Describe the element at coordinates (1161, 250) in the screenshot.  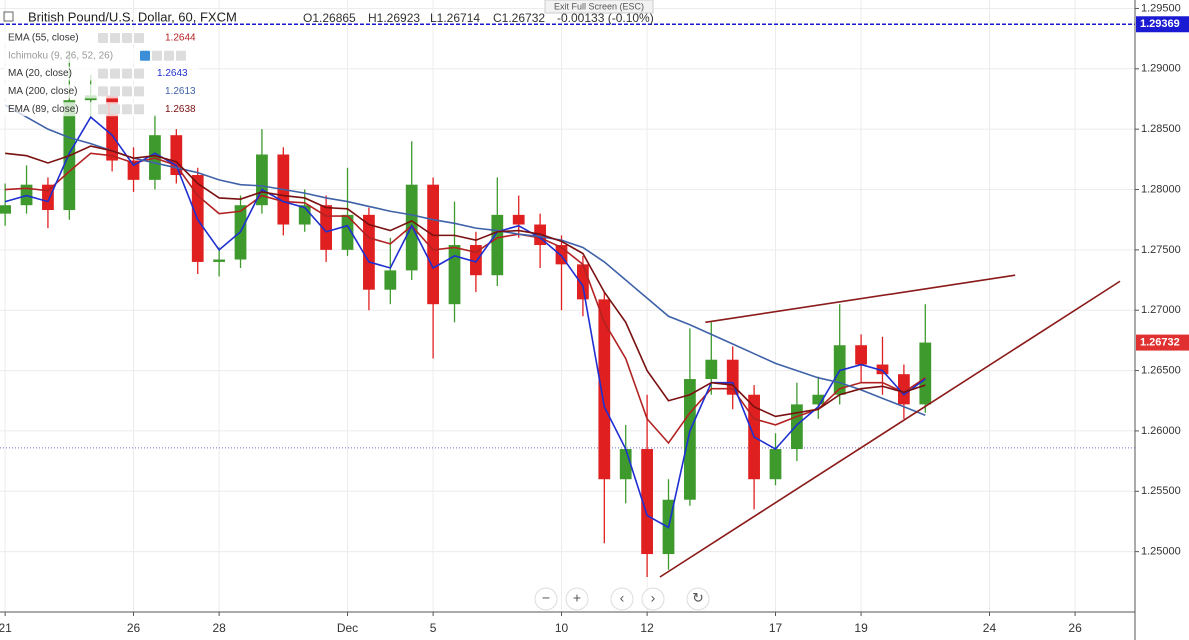
I see `y-tick-label: 1.27500` at that location.